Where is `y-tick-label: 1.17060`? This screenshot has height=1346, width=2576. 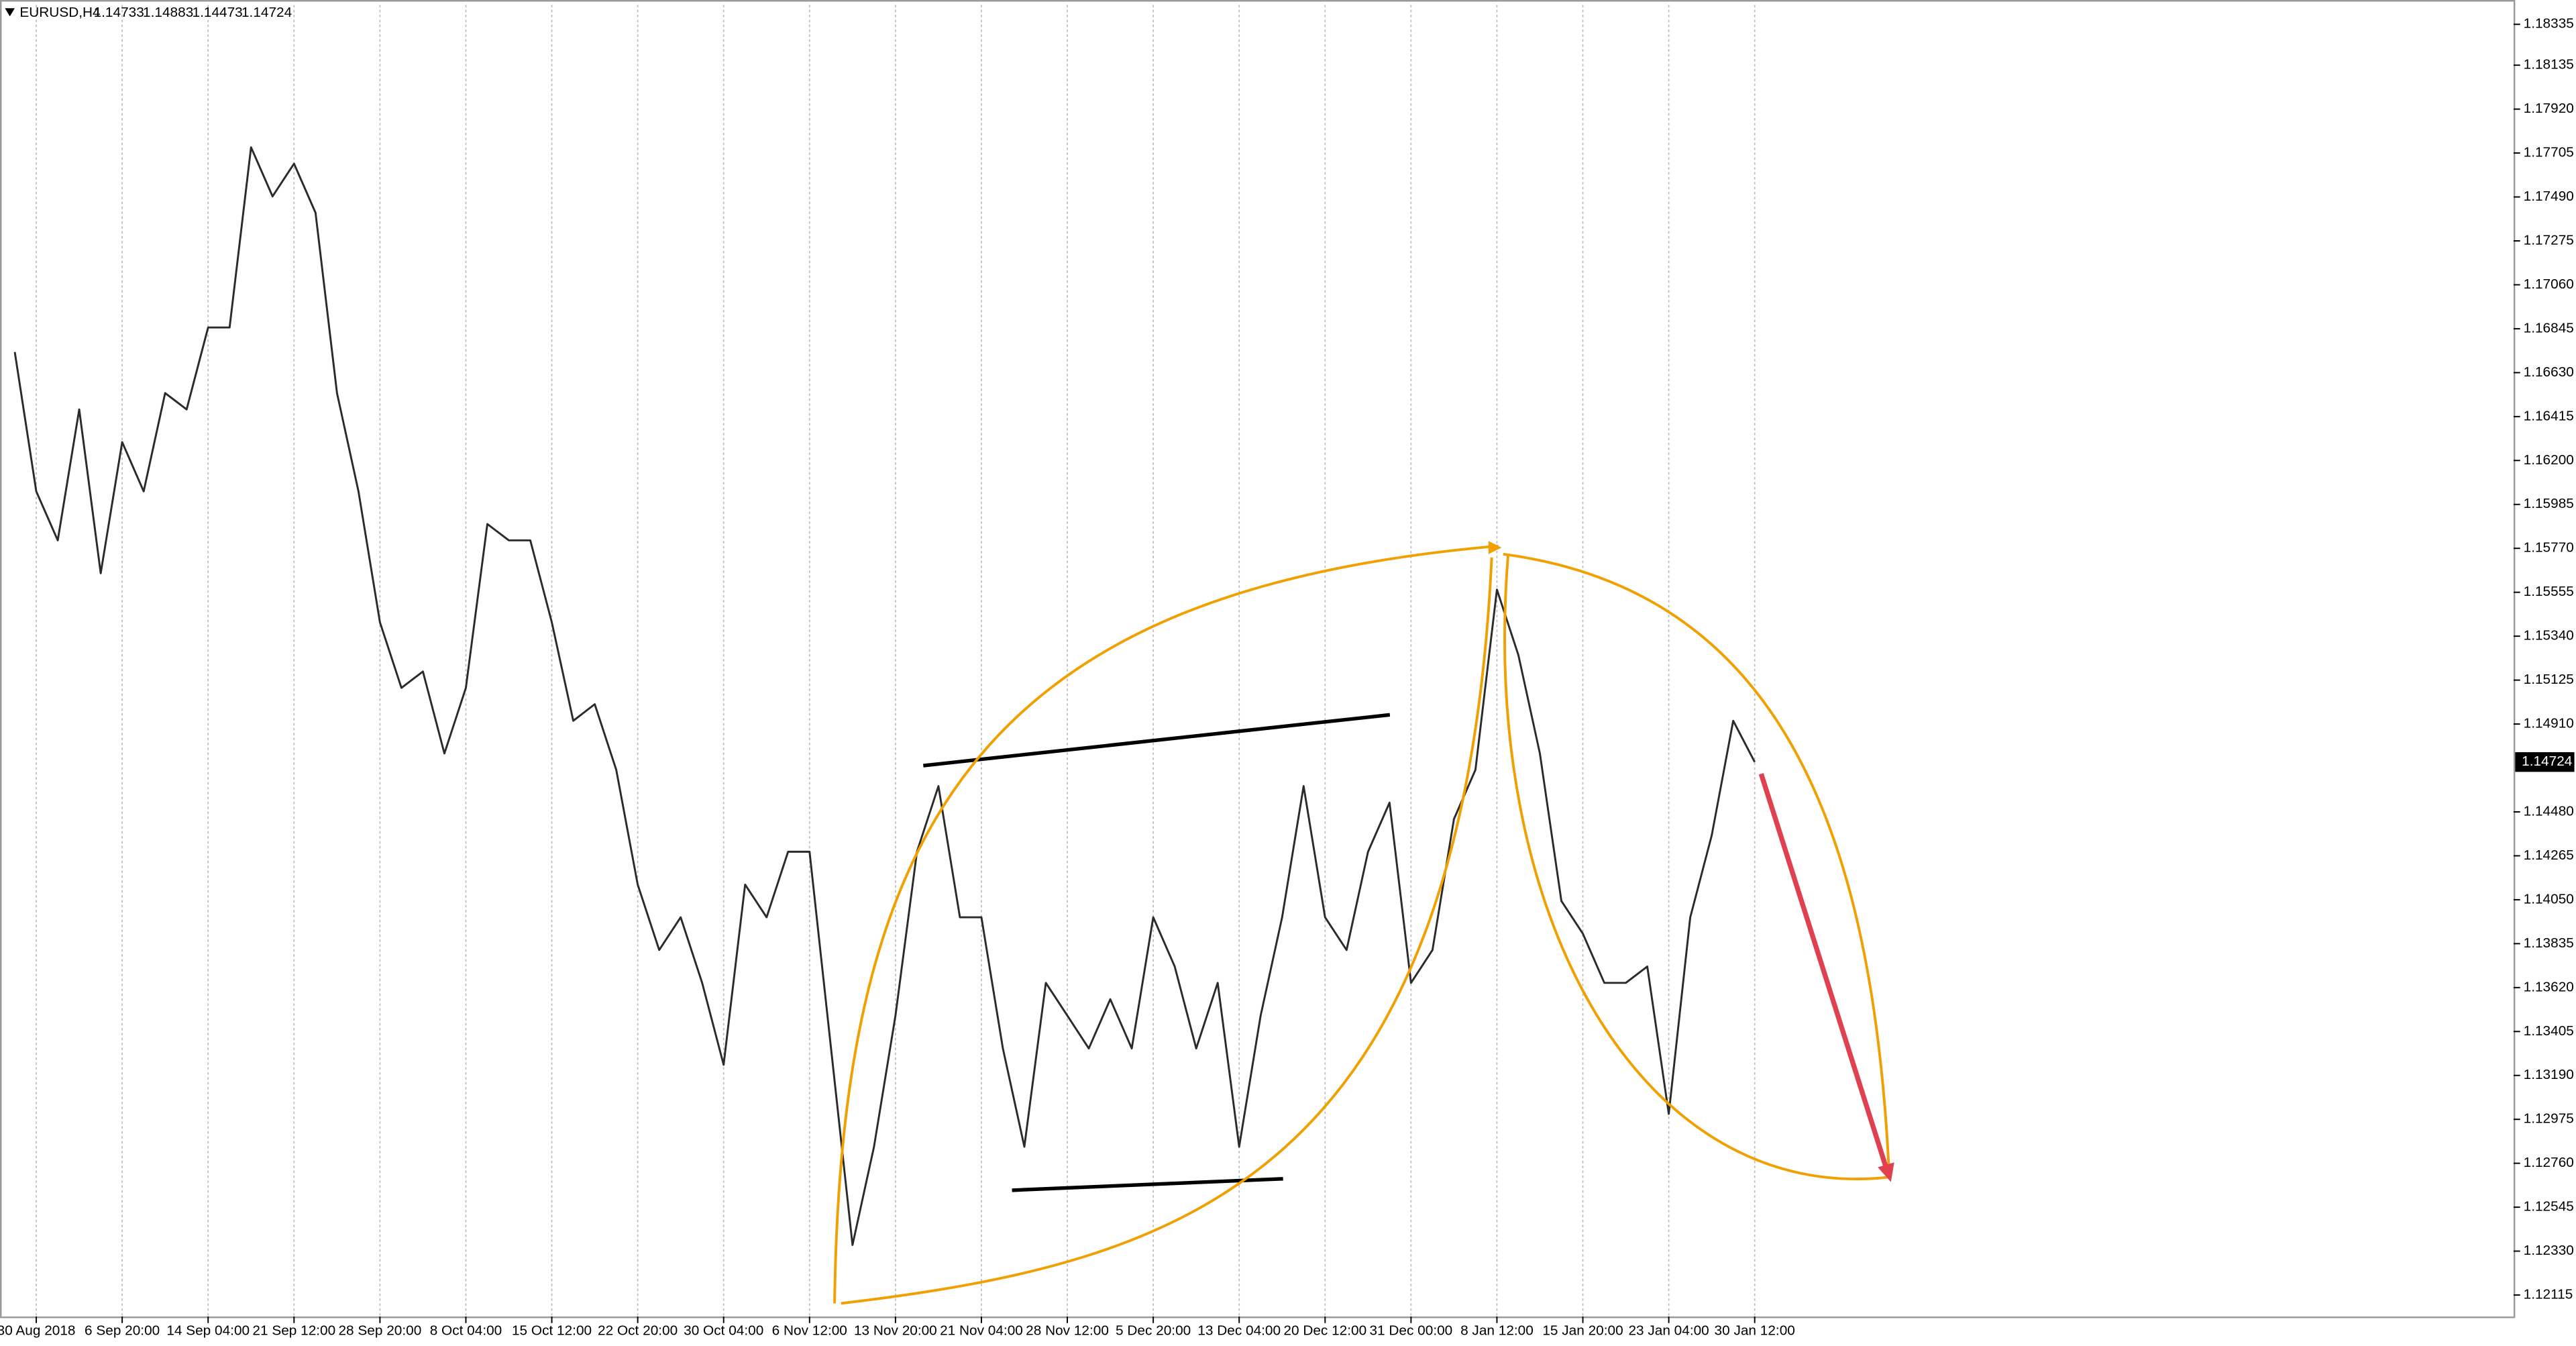
y-tick-label: 1.17060 is located at coordinates (2549, 284).